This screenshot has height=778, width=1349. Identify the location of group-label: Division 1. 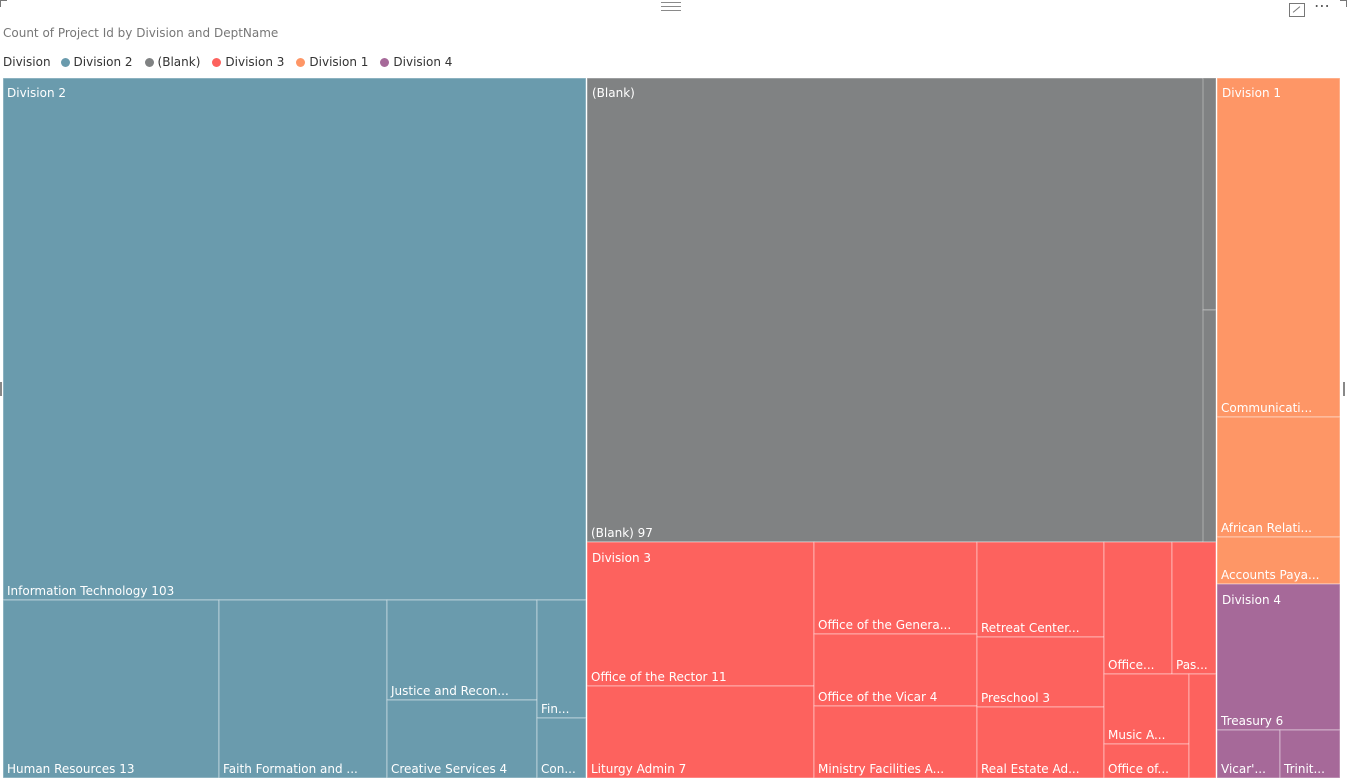
(1251, 93).